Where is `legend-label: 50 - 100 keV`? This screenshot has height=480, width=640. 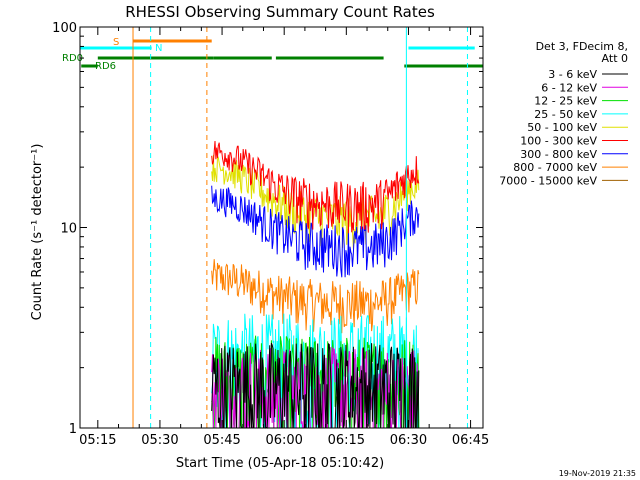
legend-label: 50 - 100 keV is located at coordinates (562, 127).